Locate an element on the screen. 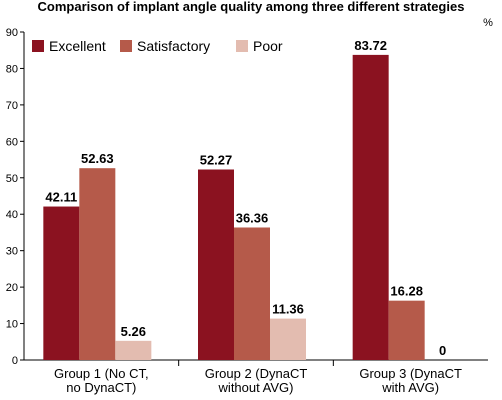 The height and width of the screenshot is (400, 502). x-category-label: with AVG) is located at coordinates (410, 387).